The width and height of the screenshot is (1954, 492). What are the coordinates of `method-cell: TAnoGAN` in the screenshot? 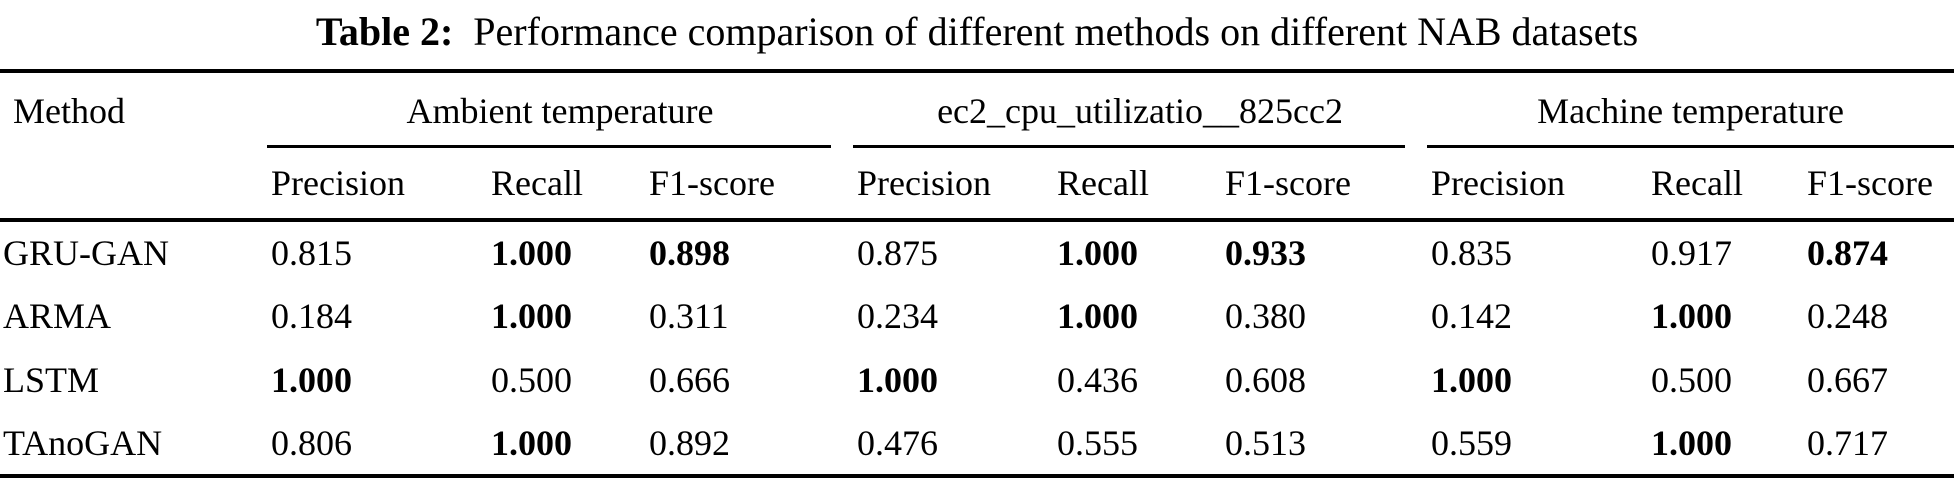 It's located at (83, 443).